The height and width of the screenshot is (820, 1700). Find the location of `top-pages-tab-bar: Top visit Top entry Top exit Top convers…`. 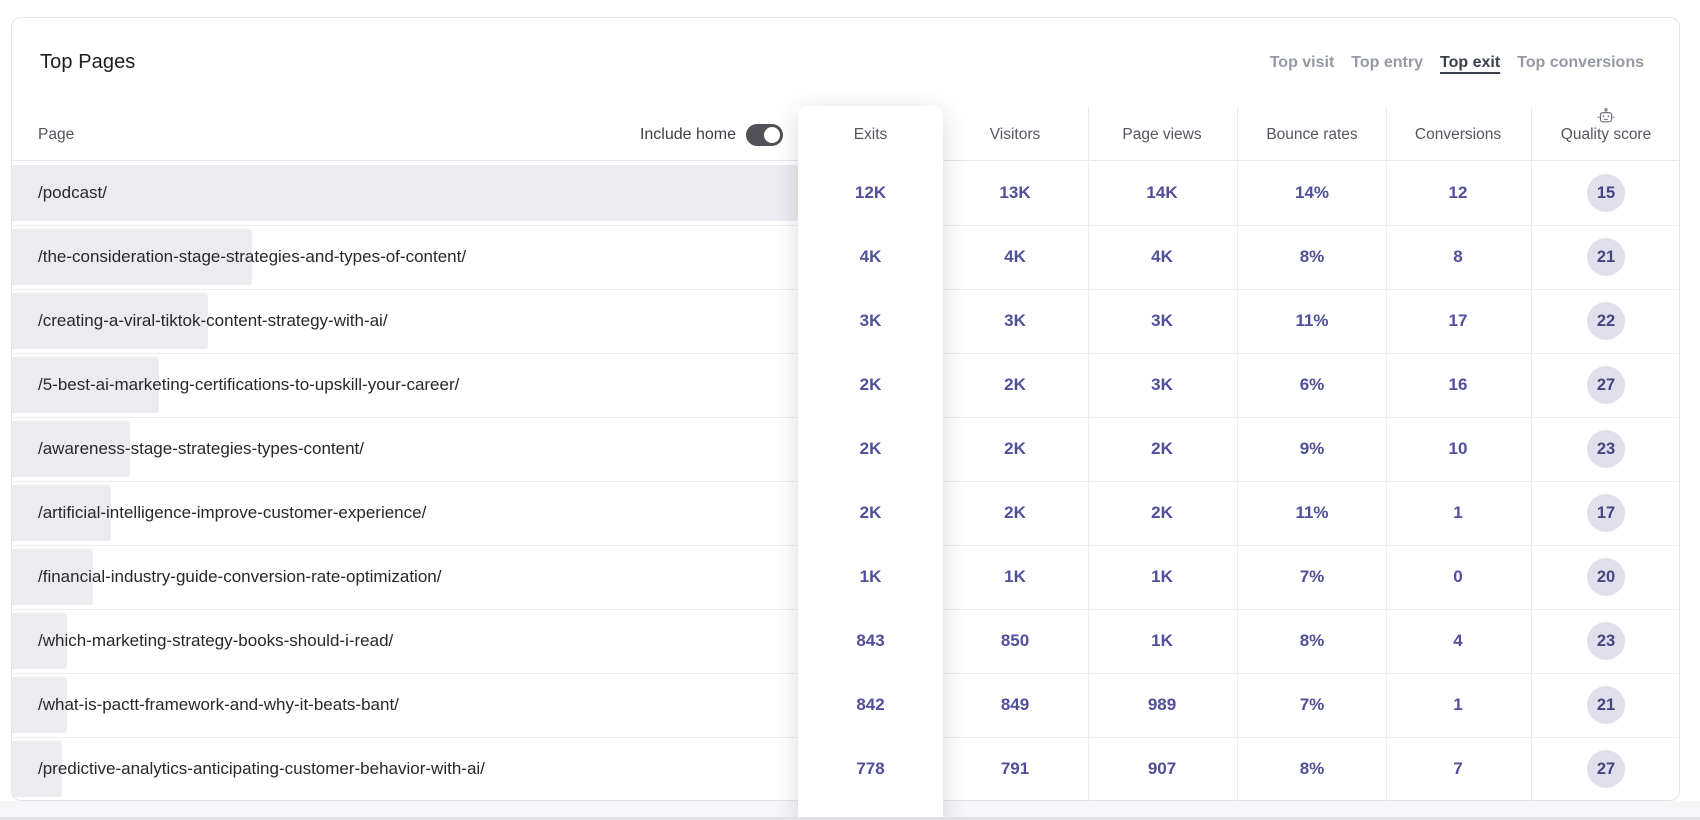

top-pages-tab-bar: Top visit Top entry Top exit Top convers… is located at coordinates (1457, 63).